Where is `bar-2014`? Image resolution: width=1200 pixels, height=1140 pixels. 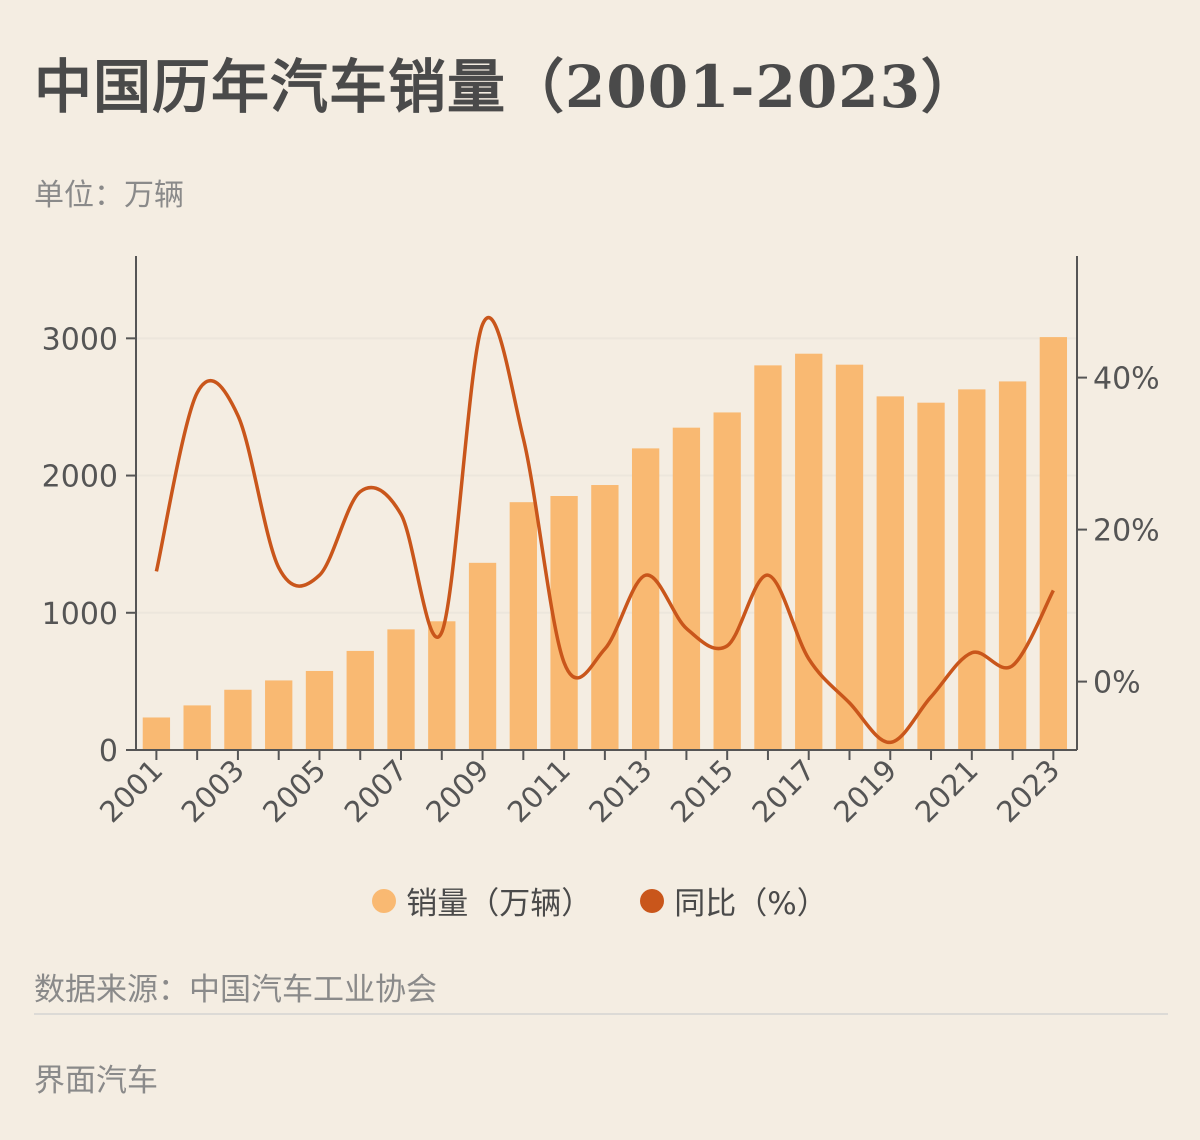 bar-2014 is located at coordinates (686, 588).